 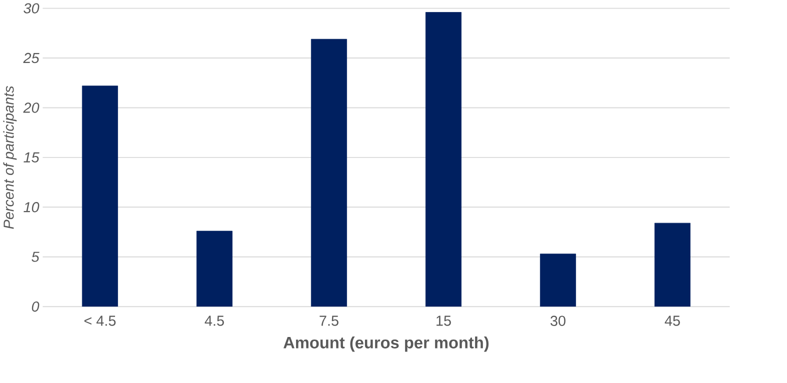 I want to click on x-tick-label: 7.5, so click(x=329, y=321).